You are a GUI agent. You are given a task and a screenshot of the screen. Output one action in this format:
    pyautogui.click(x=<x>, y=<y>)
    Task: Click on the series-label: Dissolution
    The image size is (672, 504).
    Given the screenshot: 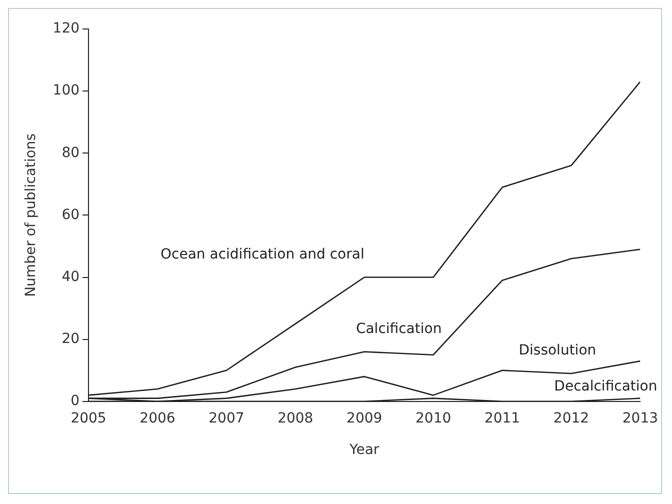 What is the action you would take?
    pyautogui.click(x=557, y=350)
    